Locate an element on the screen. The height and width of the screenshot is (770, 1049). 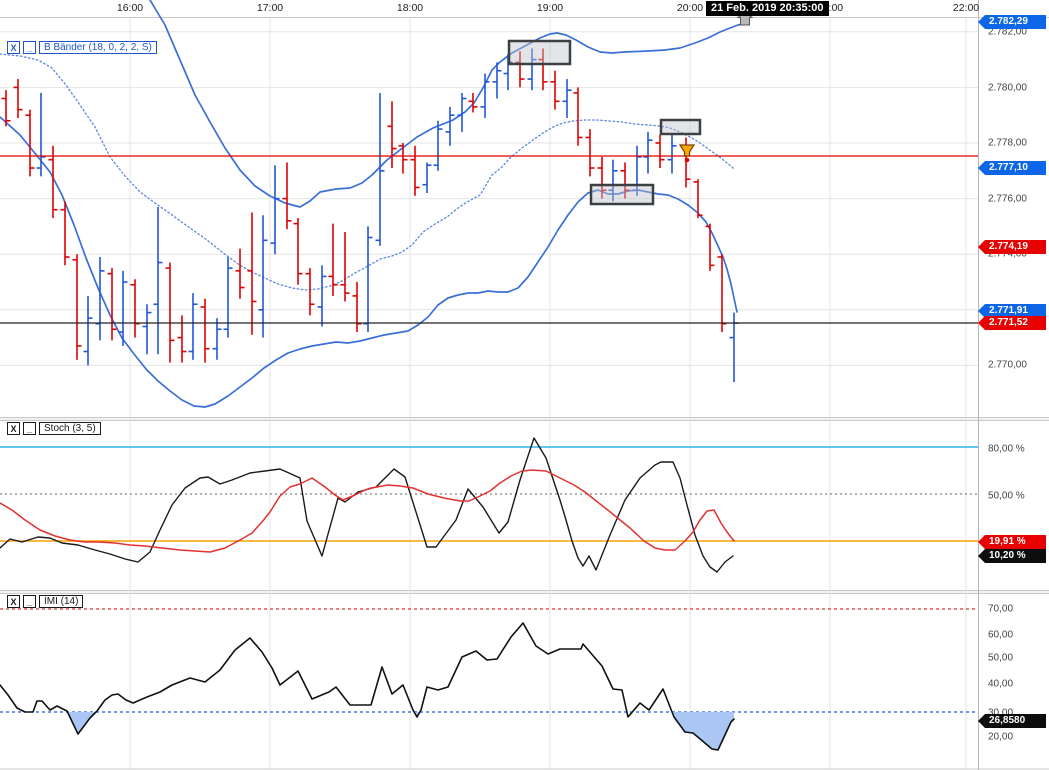
current-time-badge: 21 Feb. 2019 20:35:00 is located at coordinates (767, 8).